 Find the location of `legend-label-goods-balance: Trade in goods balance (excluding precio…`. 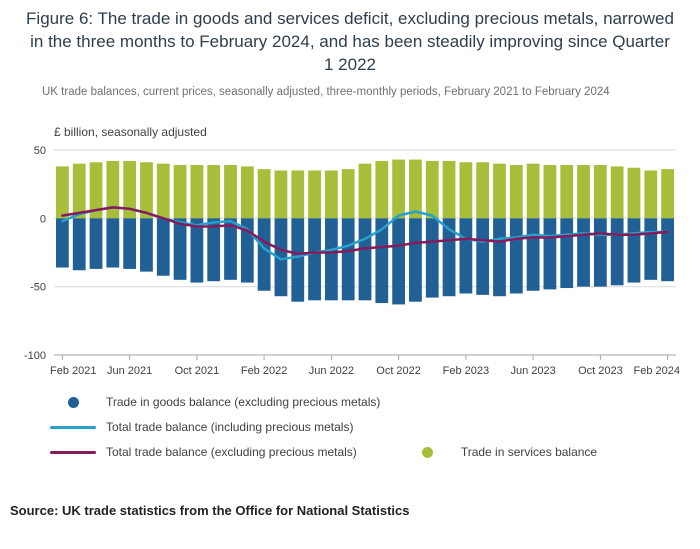

legend-label-goods-balance: Trade in goods balance (excluding precio… is located at coordinates (243, 402).